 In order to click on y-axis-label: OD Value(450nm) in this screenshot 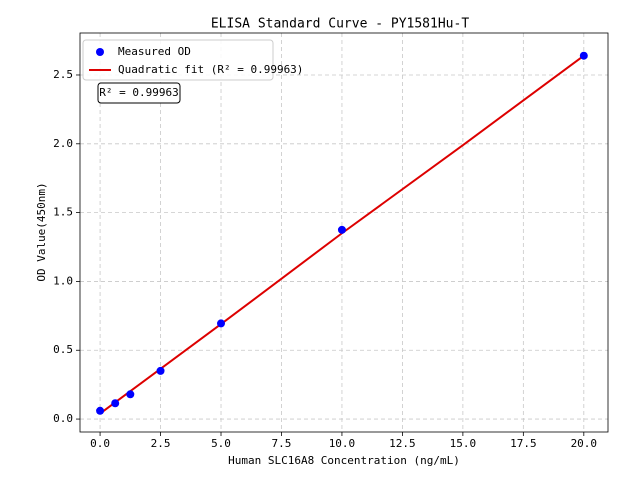, I will do `click(41, 231)`.